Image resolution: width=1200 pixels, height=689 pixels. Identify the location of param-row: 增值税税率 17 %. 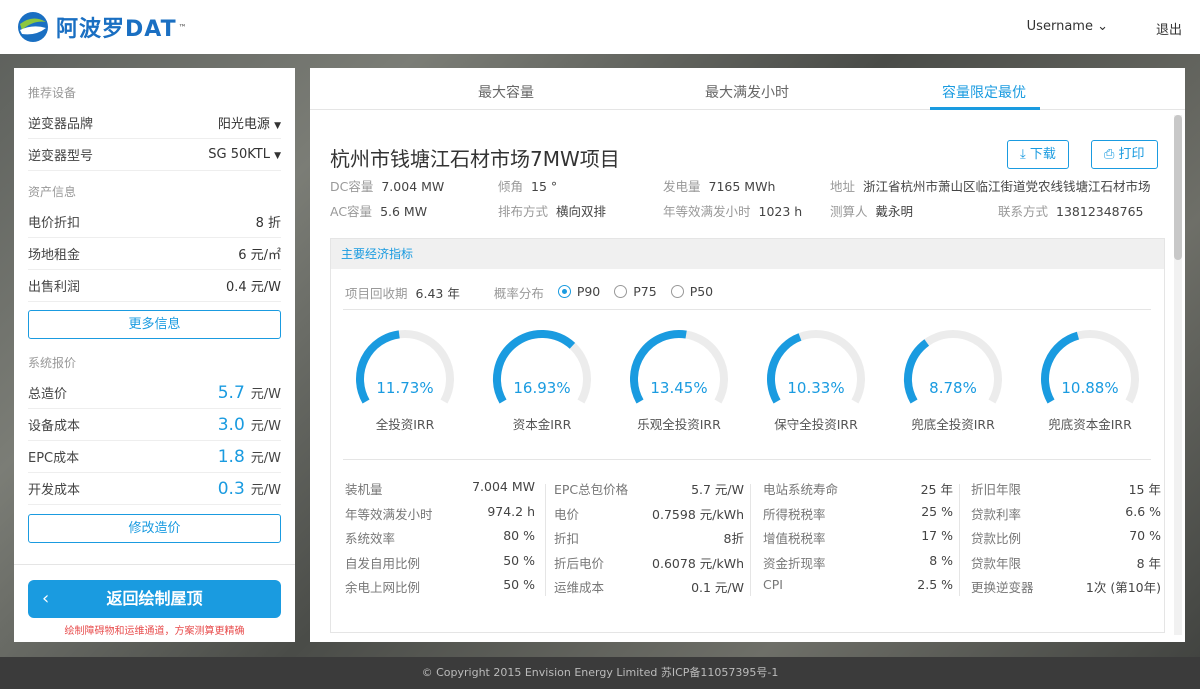
(858, 540).